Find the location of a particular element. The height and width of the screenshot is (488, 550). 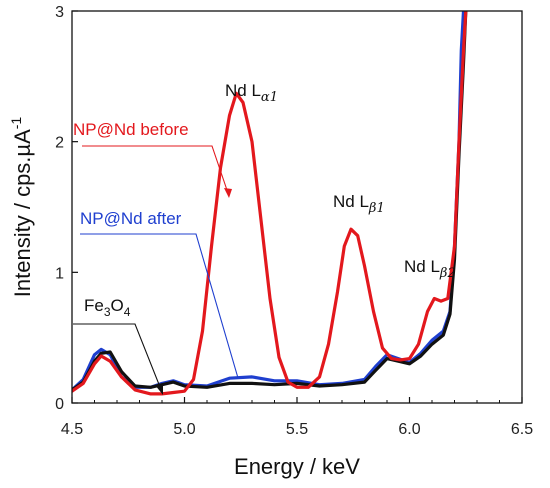

label-before: NP@Nd before is located at coordinates (131, 129).